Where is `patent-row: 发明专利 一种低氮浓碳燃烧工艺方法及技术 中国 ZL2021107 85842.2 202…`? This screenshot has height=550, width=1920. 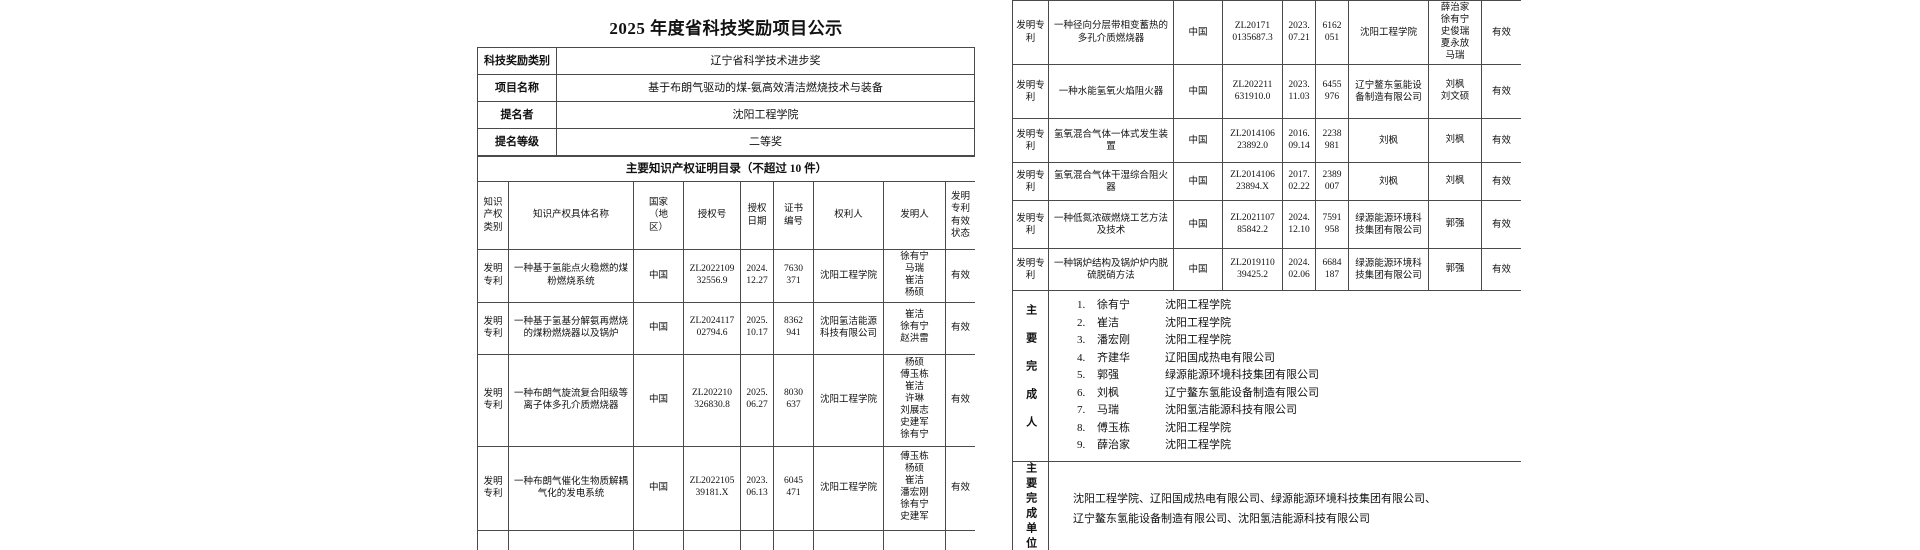 patent-row: 发明专利 一种低氮浓碳燃烧工艺方法及技术 中国 ZL2021107 85842.2 202… is located at coordinates (1266, 225).